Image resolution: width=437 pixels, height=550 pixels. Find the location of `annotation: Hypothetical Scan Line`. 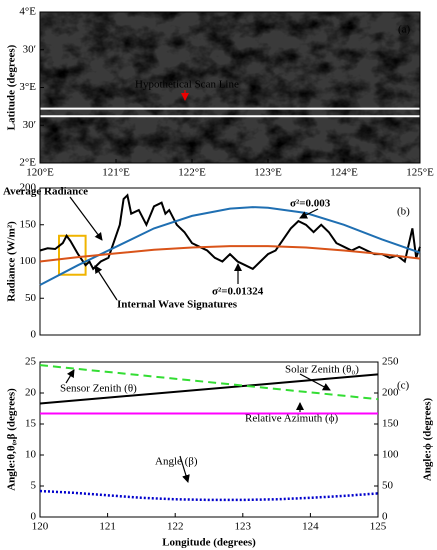

annotation: Hypothetical Scan Line is located at coordinates (187, 85).